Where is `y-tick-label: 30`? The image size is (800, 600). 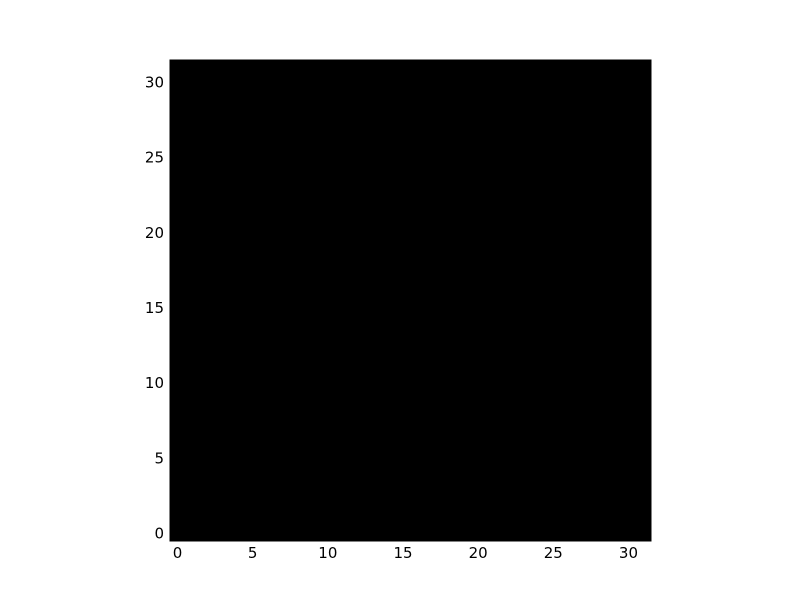 y-tick-label: 30 is located at coordinates (154, 83).